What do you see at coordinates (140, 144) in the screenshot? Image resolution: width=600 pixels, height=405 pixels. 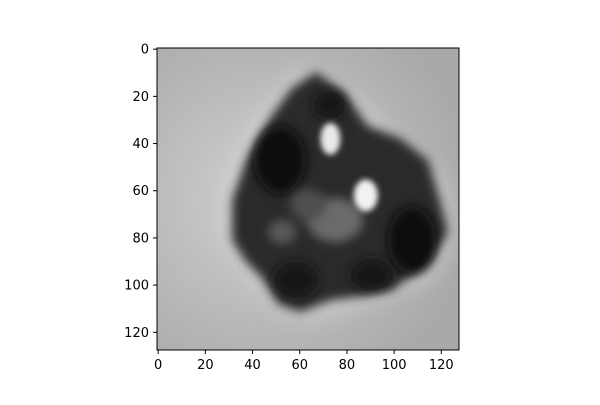 I see `y-tick-label: 40` at bounding box center [140, 144].